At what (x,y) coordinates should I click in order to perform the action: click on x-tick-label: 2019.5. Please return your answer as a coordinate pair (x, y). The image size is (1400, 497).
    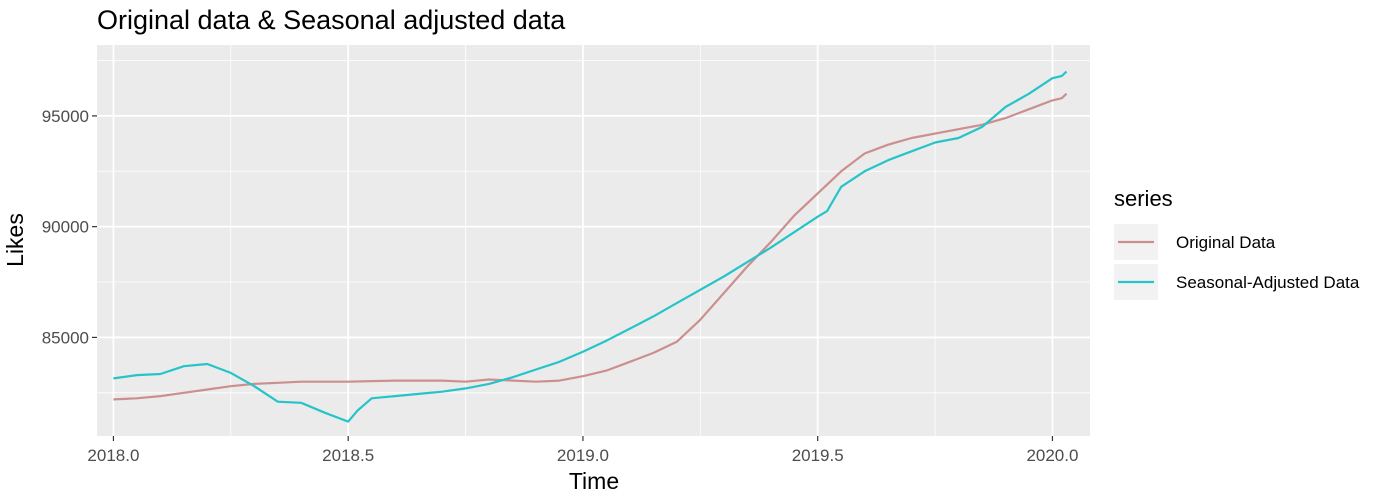
    Looking at the image, I should click on (818, 455).